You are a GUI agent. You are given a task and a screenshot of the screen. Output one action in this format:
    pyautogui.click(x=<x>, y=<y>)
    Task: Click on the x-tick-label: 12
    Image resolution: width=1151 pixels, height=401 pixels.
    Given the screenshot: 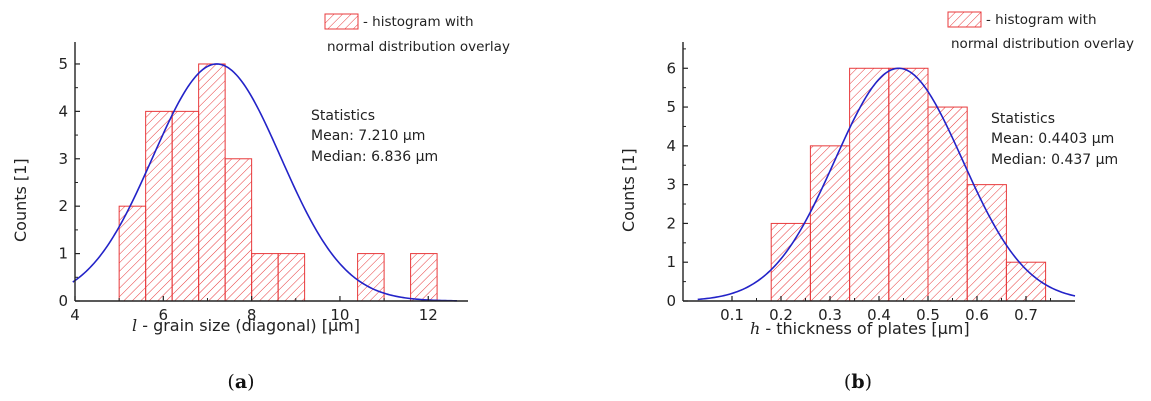 What is the action you would take?
    pyautogui.click(x=428, y=315)
    